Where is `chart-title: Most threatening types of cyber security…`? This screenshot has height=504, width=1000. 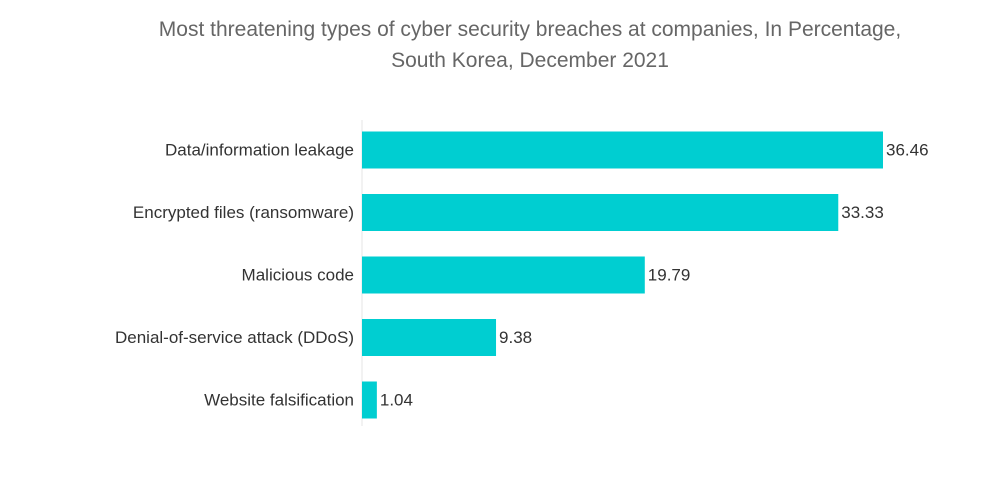 chart-title: Most threatening types of cyber security… is located at coordinates (530, 45).